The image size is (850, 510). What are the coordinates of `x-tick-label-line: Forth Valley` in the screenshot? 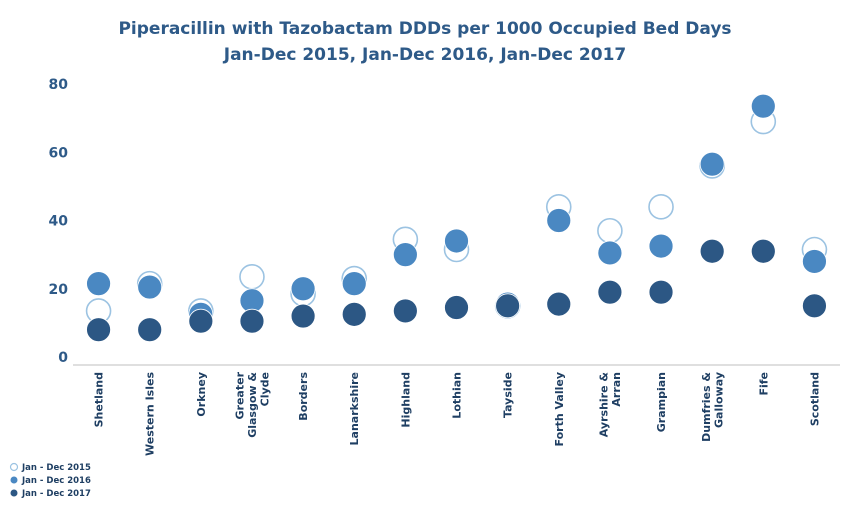 It's located at (559, 409).